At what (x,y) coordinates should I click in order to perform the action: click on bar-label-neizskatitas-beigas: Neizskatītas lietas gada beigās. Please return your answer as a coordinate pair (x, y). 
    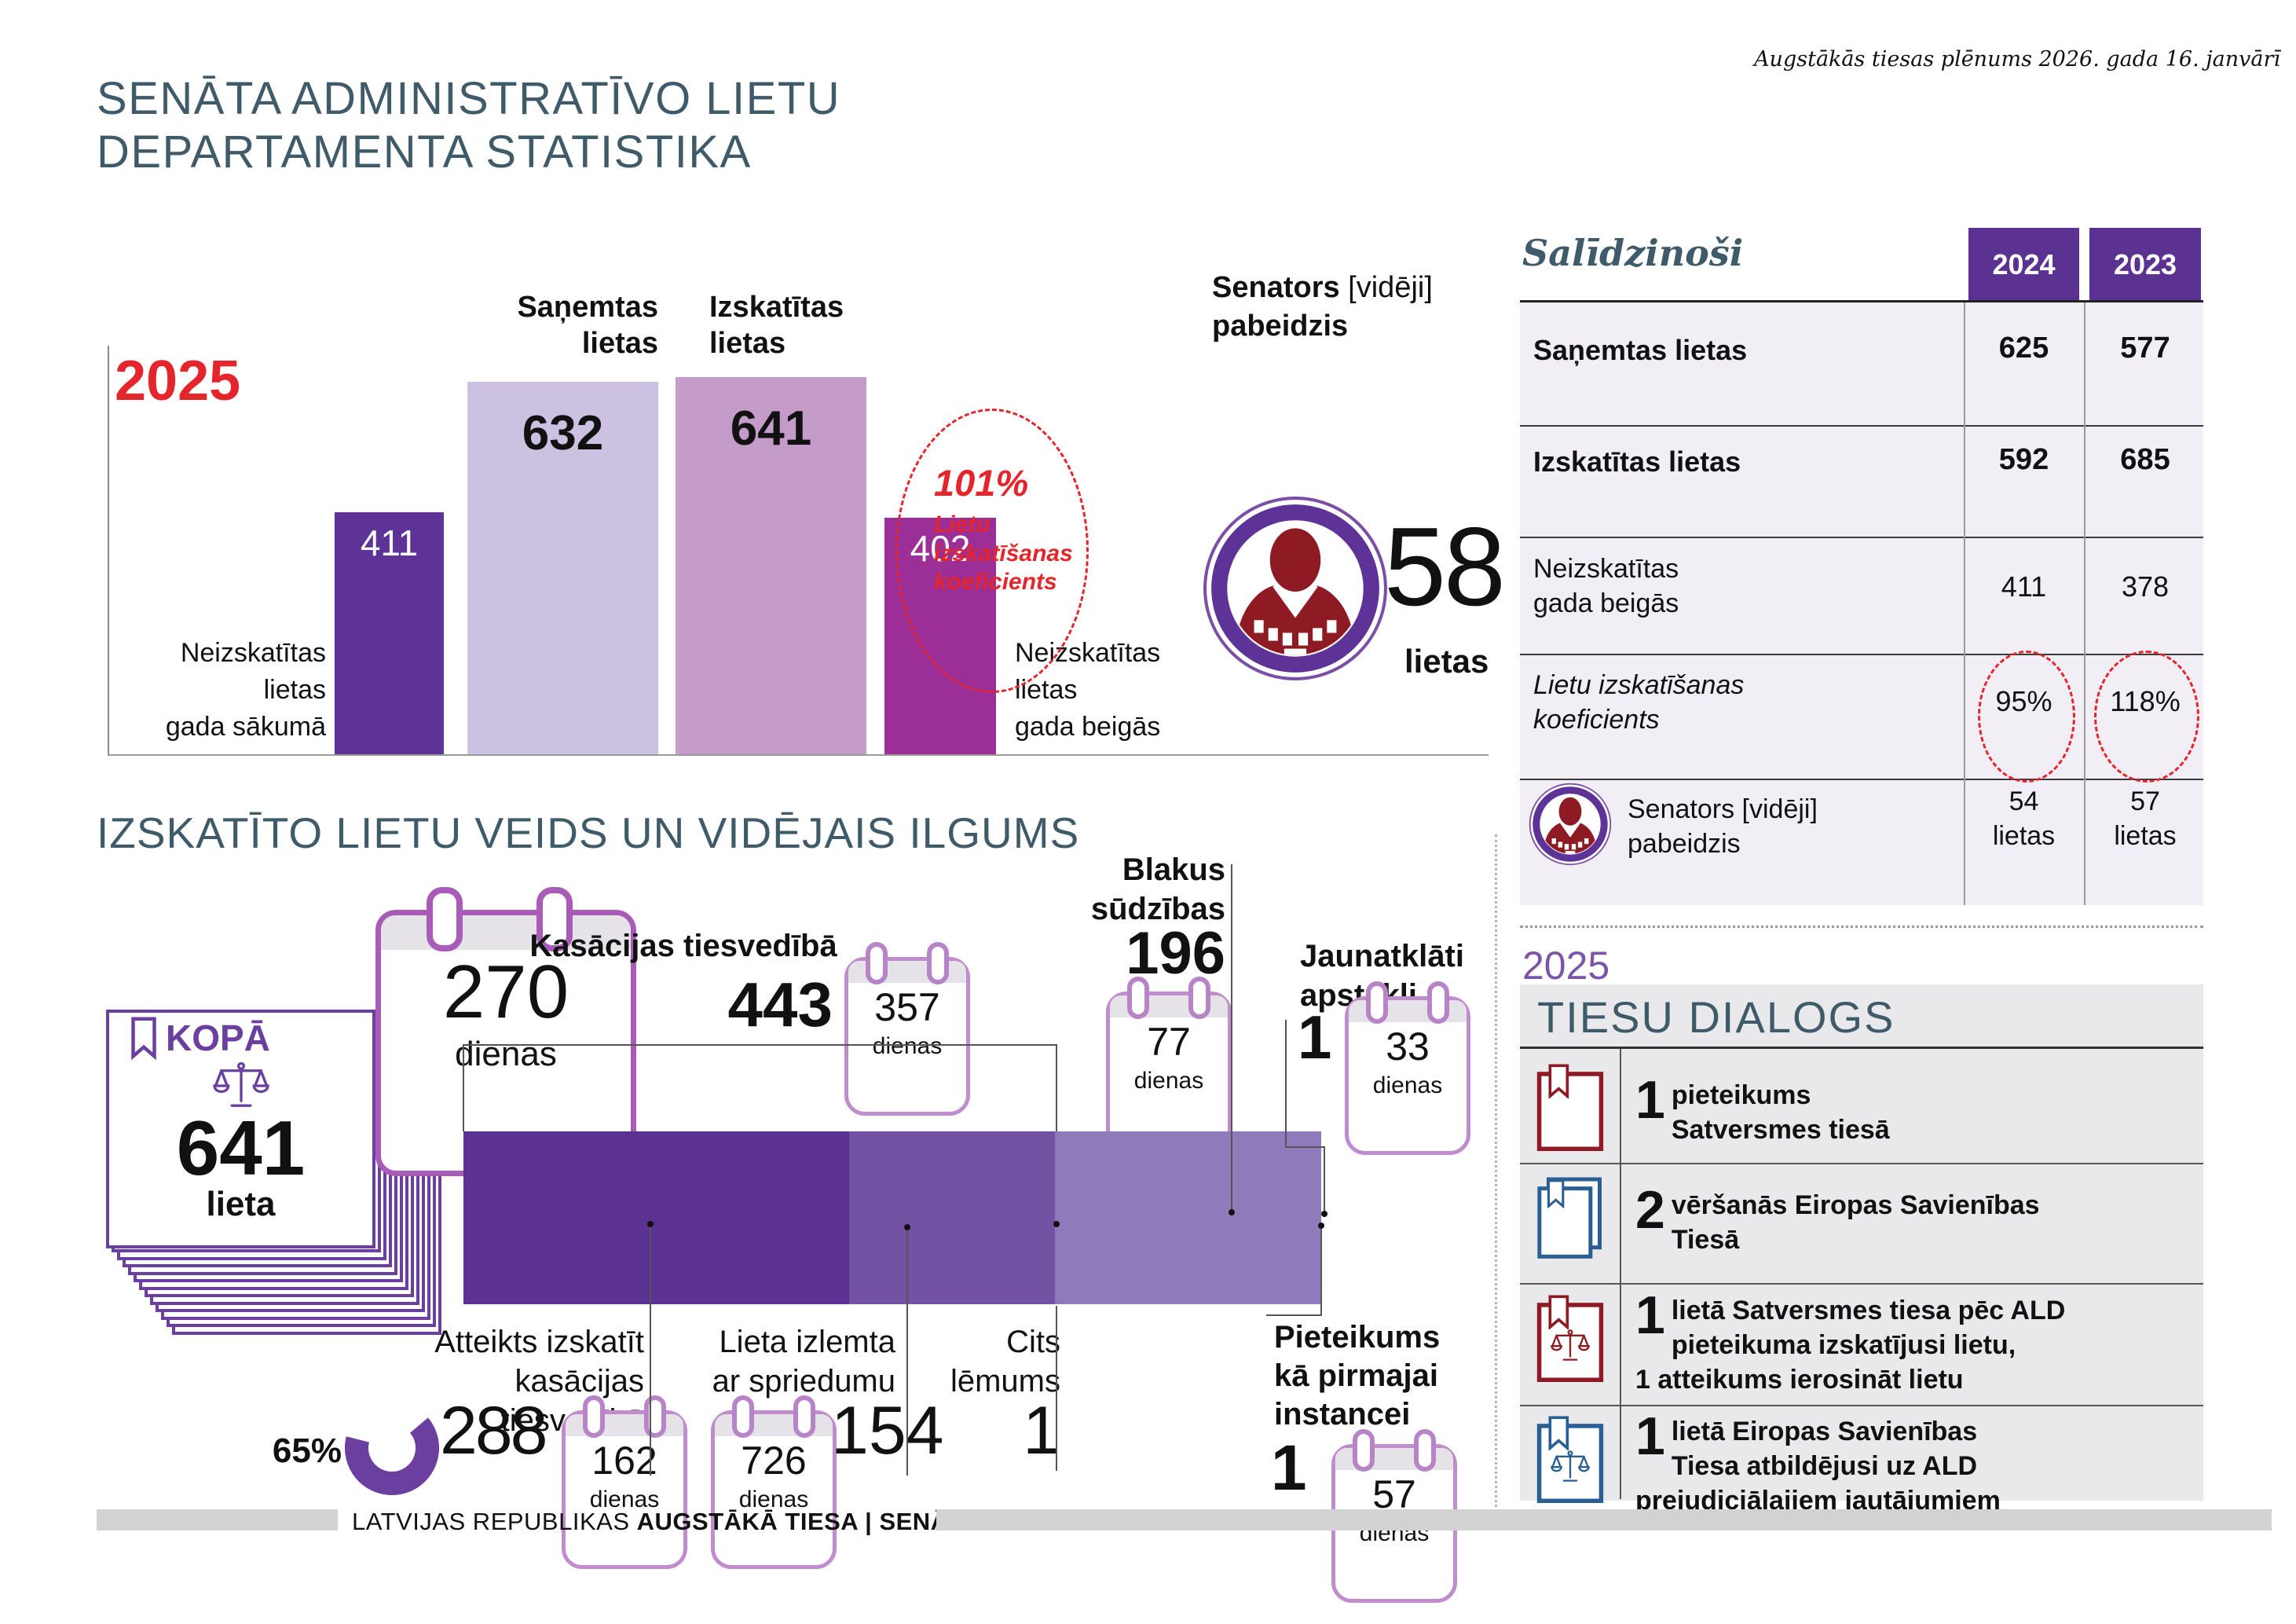
    Looking at the image, I should click on (1136, 690).